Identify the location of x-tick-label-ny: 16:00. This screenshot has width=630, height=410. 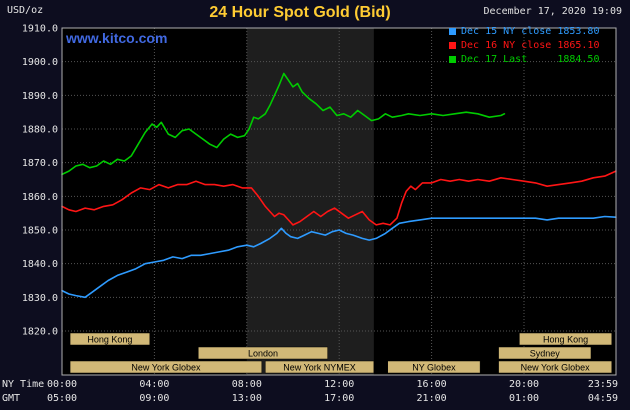
(432, 384).